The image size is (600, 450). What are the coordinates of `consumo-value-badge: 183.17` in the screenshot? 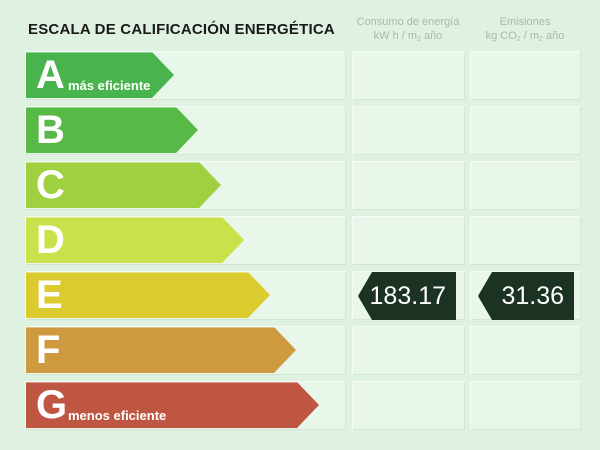 It's located at (407, 296).